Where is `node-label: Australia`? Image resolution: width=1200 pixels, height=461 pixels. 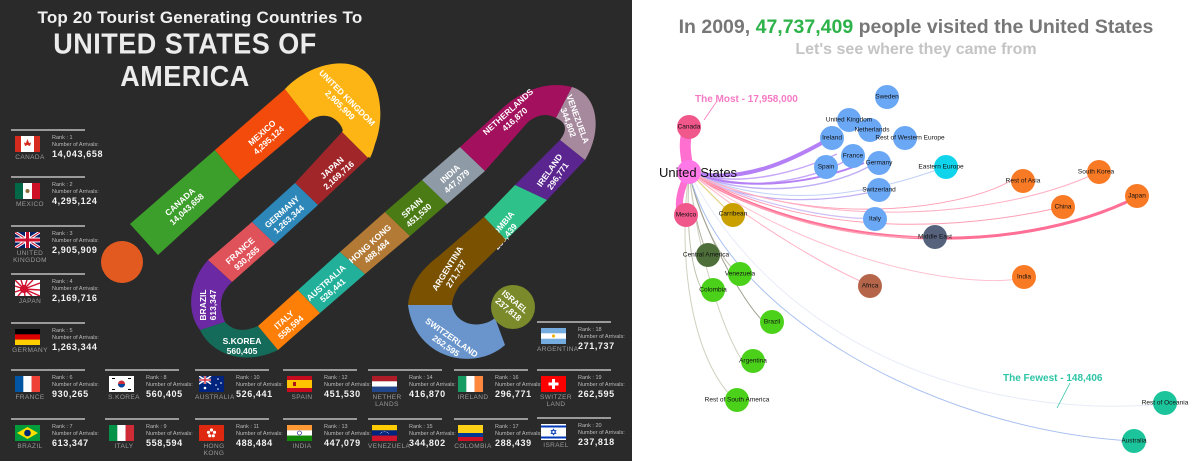 node-label: Australia is located at coordinates (1134, 441).